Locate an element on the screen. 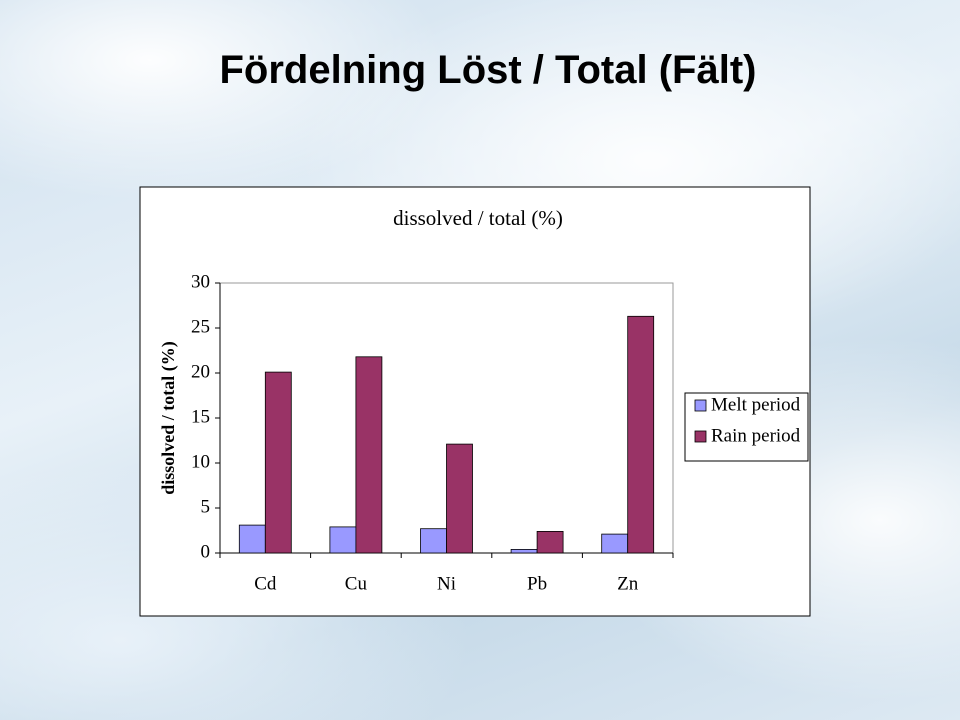 The height and width of the screenshot is (720, 960). x-tick-label: Ni is located at coordinates (446, 583).